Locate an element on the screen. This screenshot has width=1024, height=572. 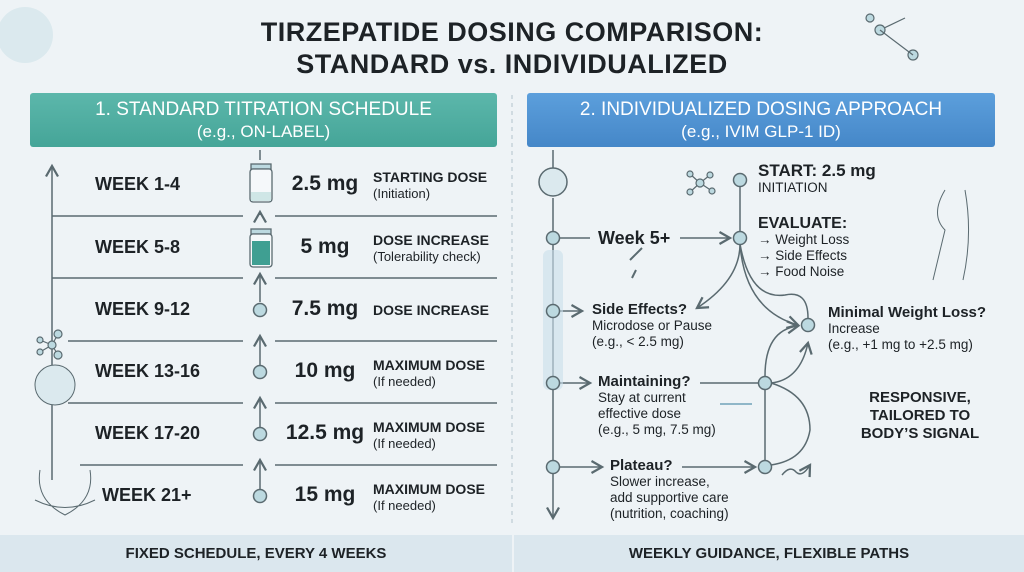
dose-value: 15 mg is located at coordinates (325, 494).